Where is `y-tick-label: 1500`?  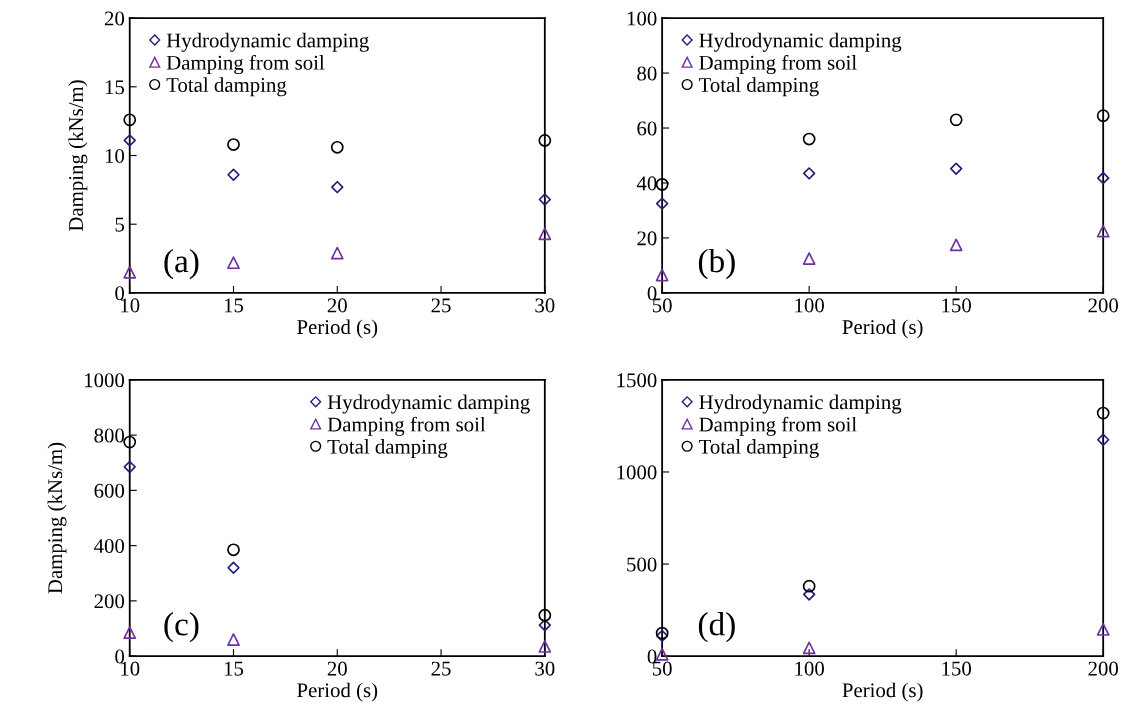 y-tick-label: 1500 is located at coordinates (637, 380).